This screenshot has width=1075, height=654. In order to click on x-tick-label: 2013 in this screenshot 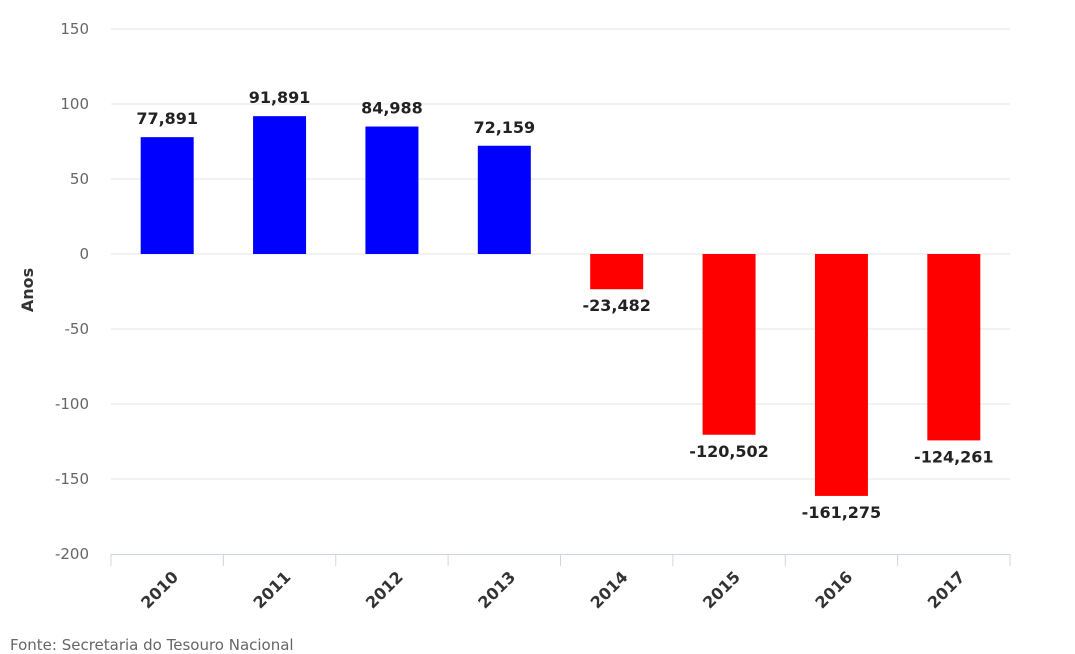, I will do `click(496, 589)`.